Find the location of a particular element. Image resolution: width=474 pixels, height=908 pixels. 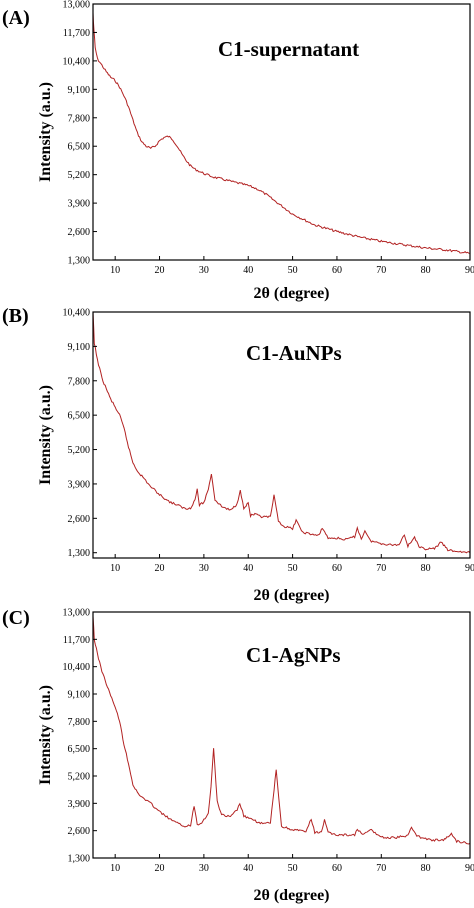

chart-title: C1-AgNPs is located at coordinates (293, 655).